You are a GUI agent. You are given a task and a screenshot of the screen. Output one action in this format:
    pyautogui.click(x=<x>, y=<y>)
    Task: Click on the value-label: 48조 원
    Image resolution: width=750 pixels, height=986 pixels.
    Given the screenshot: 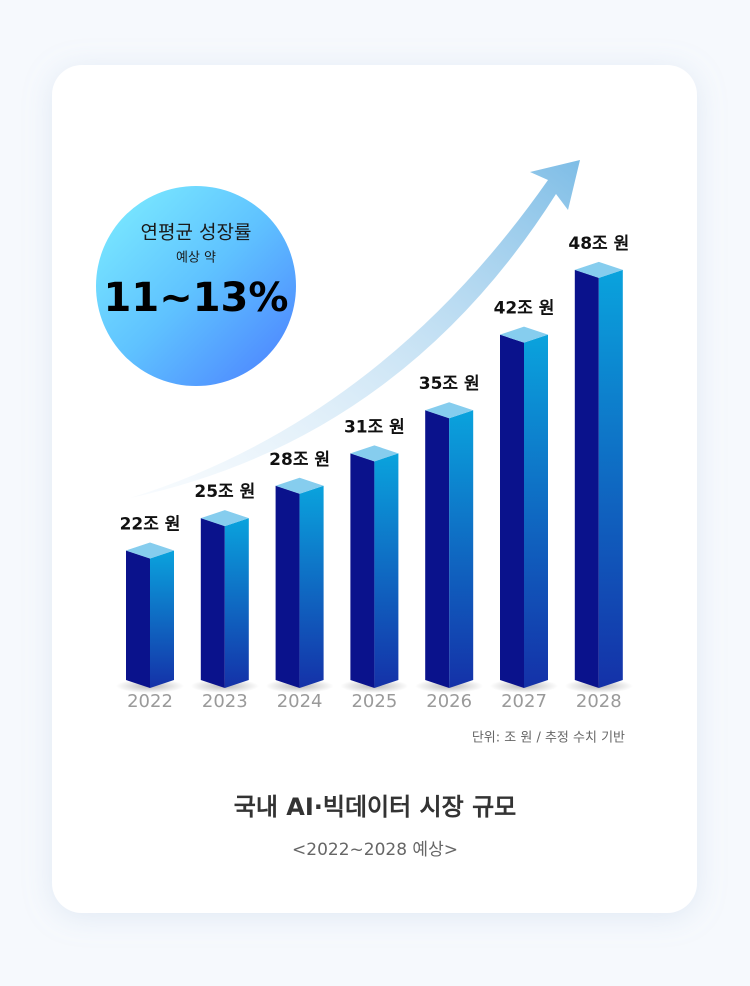 What is the action you would take?
    pyautogui.click(x=598, y=244)
    